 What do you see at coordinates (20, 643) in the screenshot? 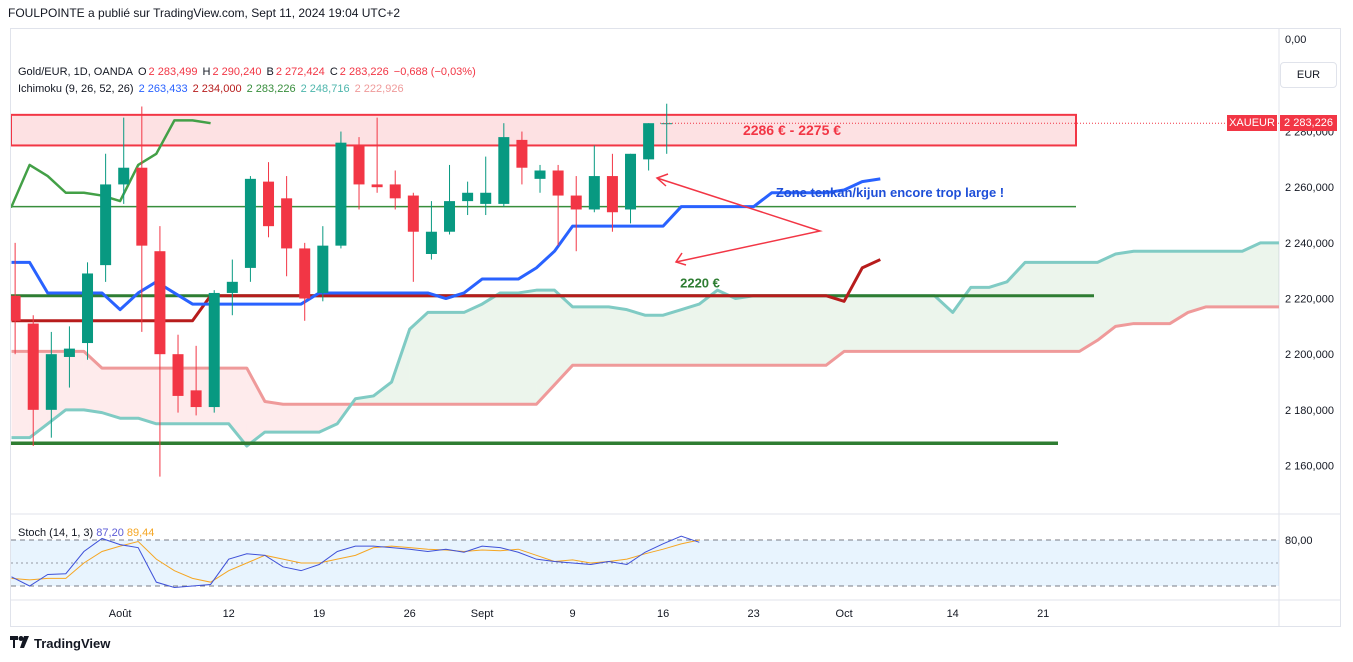
I see `tradingview-logo-icon` at bounding box center [20, 643].